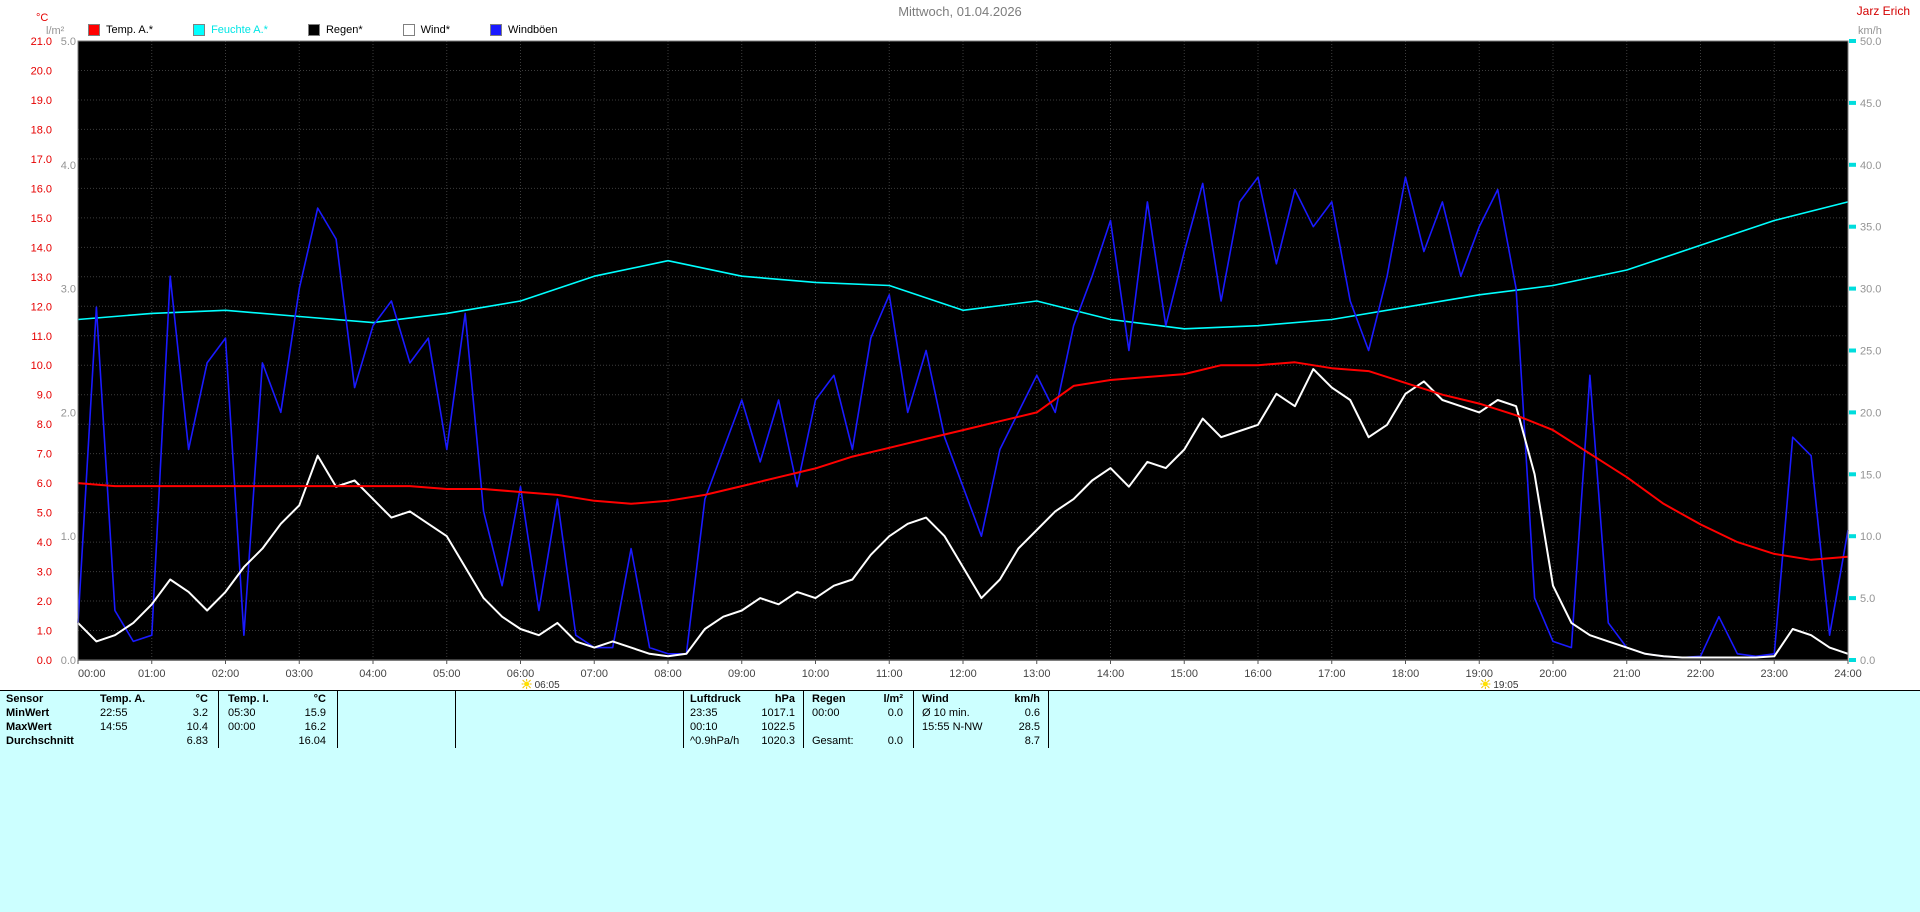  What do you see at coordinates (963, 265) in the screenshot?
I see `series-feuchte-a-` at bounding box center [963, 265].